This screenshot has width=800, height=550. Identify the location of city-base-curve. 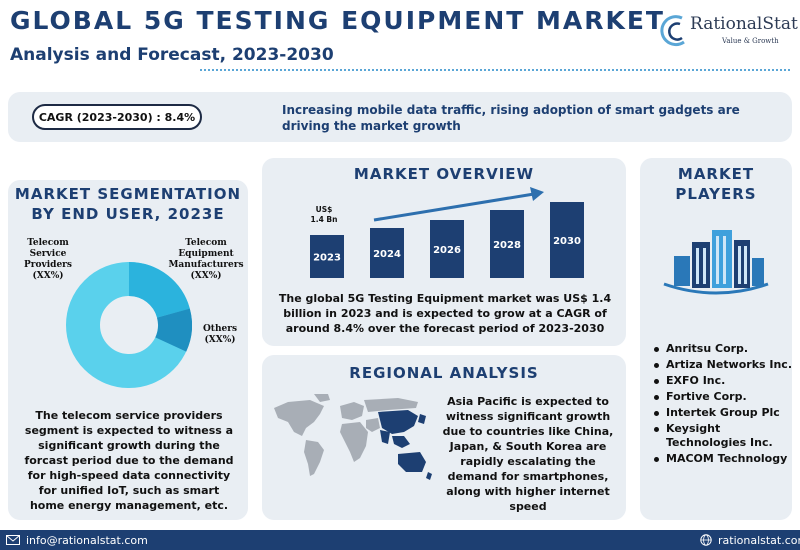
(716, 288).